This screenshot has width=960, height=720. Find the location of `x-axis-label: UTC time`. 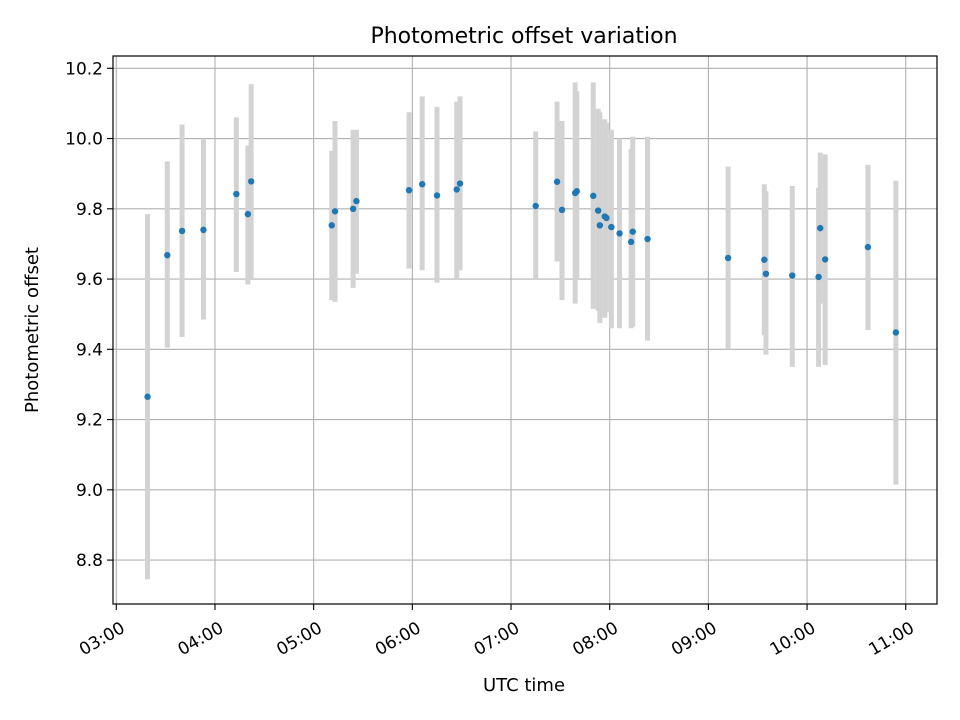

x-axis-label: UTC time is located at coordinates (524, 685).